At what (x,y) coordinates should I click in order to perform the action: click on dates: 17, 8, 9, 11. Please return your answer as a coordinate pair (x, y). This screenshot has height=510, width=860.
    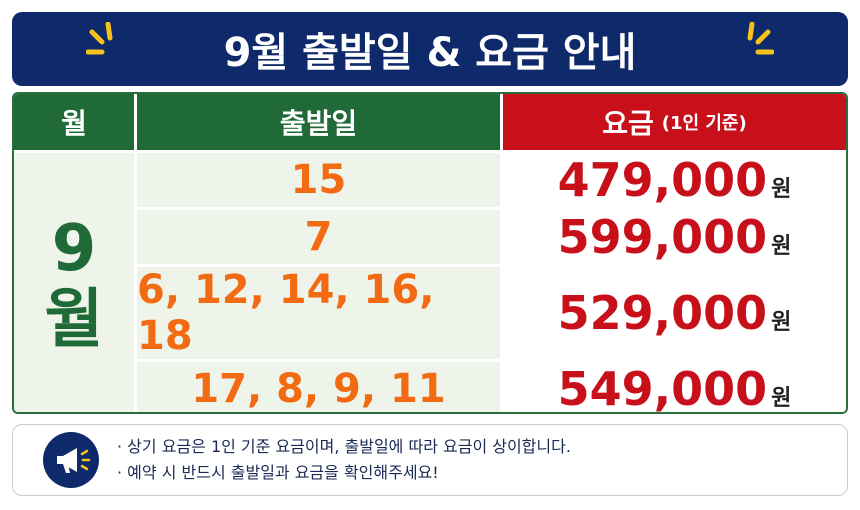
    Looking at the image, I should click on (318, 389).